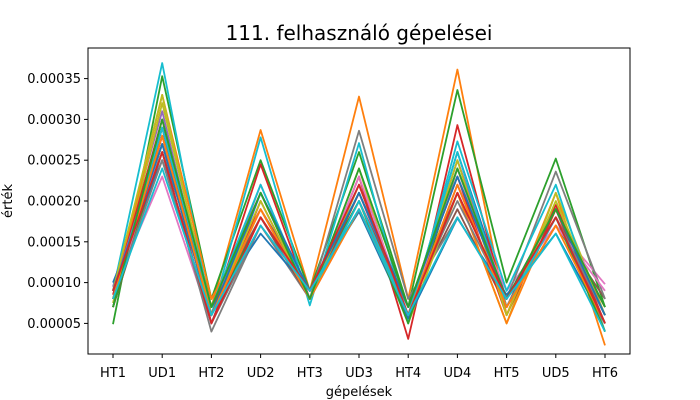 Image resolution: width=700 pixels, height=400 pixels. Describe the element at coordinates (359, 33) in the screenshot. I see `chart-title: 111. felhasználó gépelései` at that location.